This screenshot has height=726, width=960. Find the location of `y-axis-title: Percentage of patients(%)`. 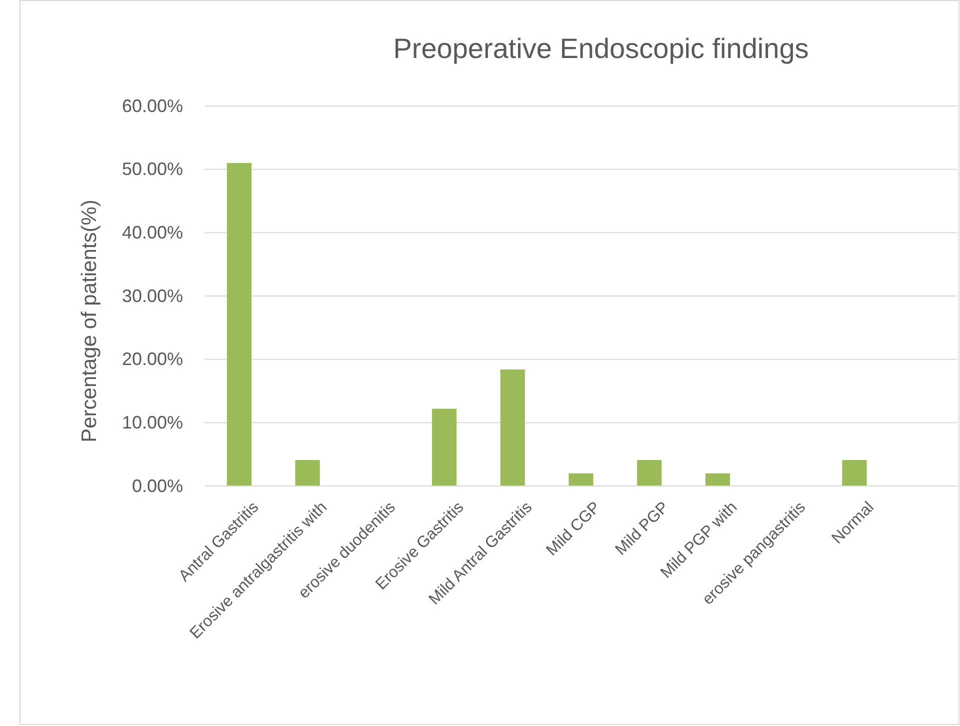

y-axis-title: Percentage of patients(%) is located at coordinates (89, 321).